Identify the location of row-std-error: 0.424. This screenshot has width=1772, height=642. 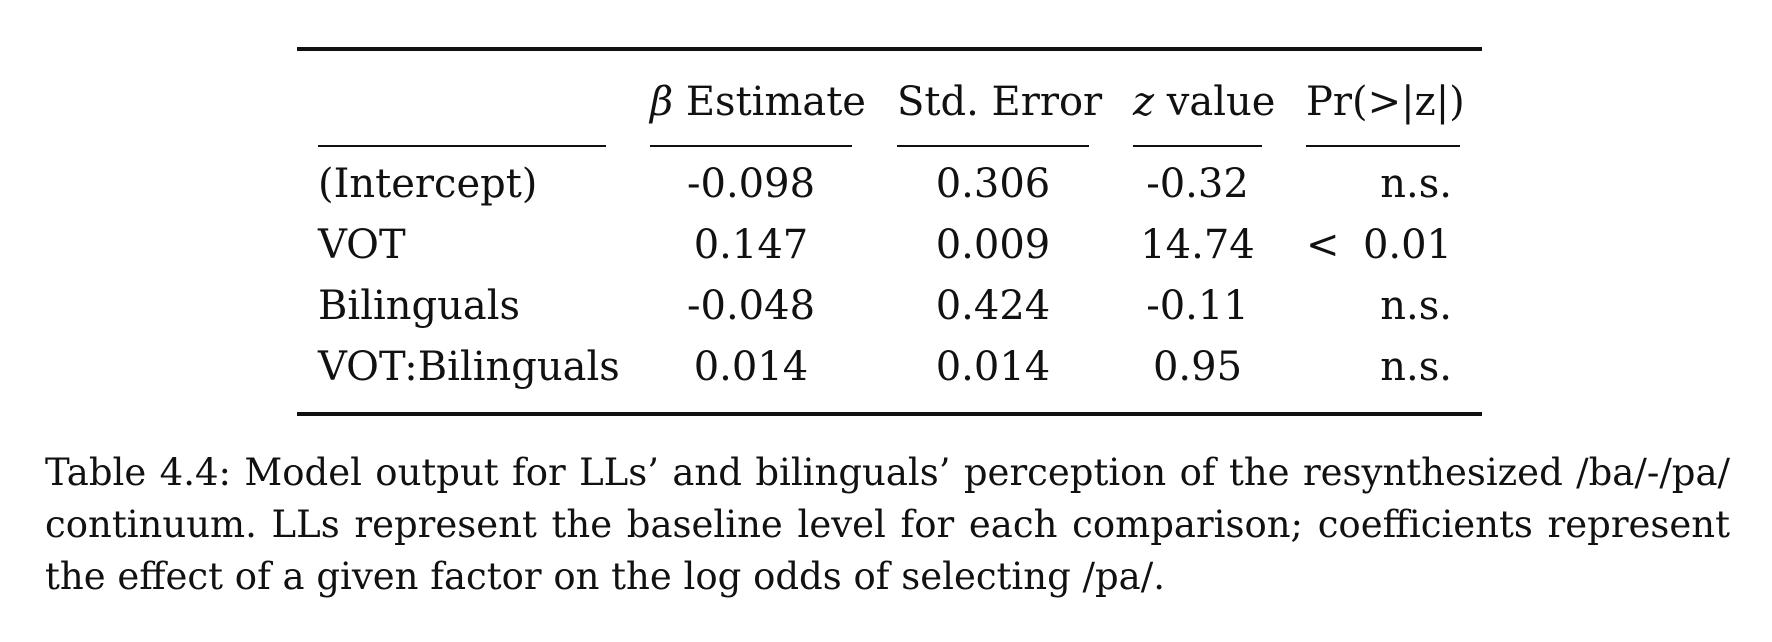
(993, 306).